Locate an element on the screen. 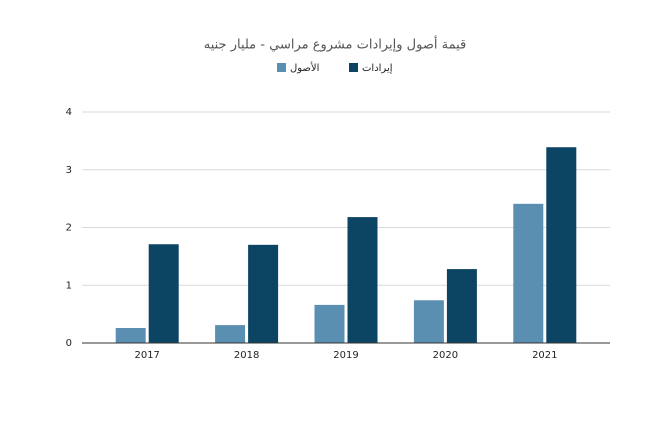  y-tick-label: 2 is located at coordinates (69, 228).